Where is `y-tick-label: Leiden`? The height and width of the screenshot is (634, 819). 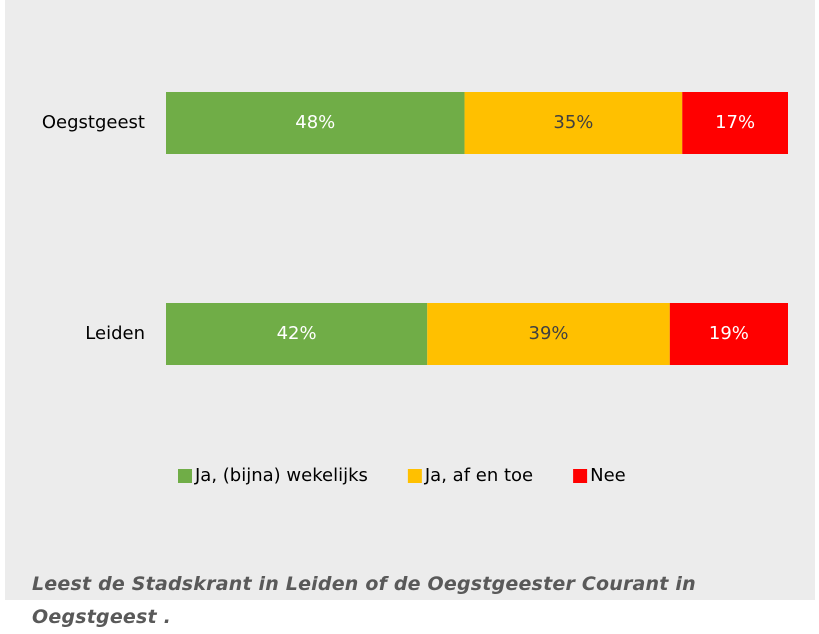
y-tick-label: Leiden is located at coordinates (115, 333).